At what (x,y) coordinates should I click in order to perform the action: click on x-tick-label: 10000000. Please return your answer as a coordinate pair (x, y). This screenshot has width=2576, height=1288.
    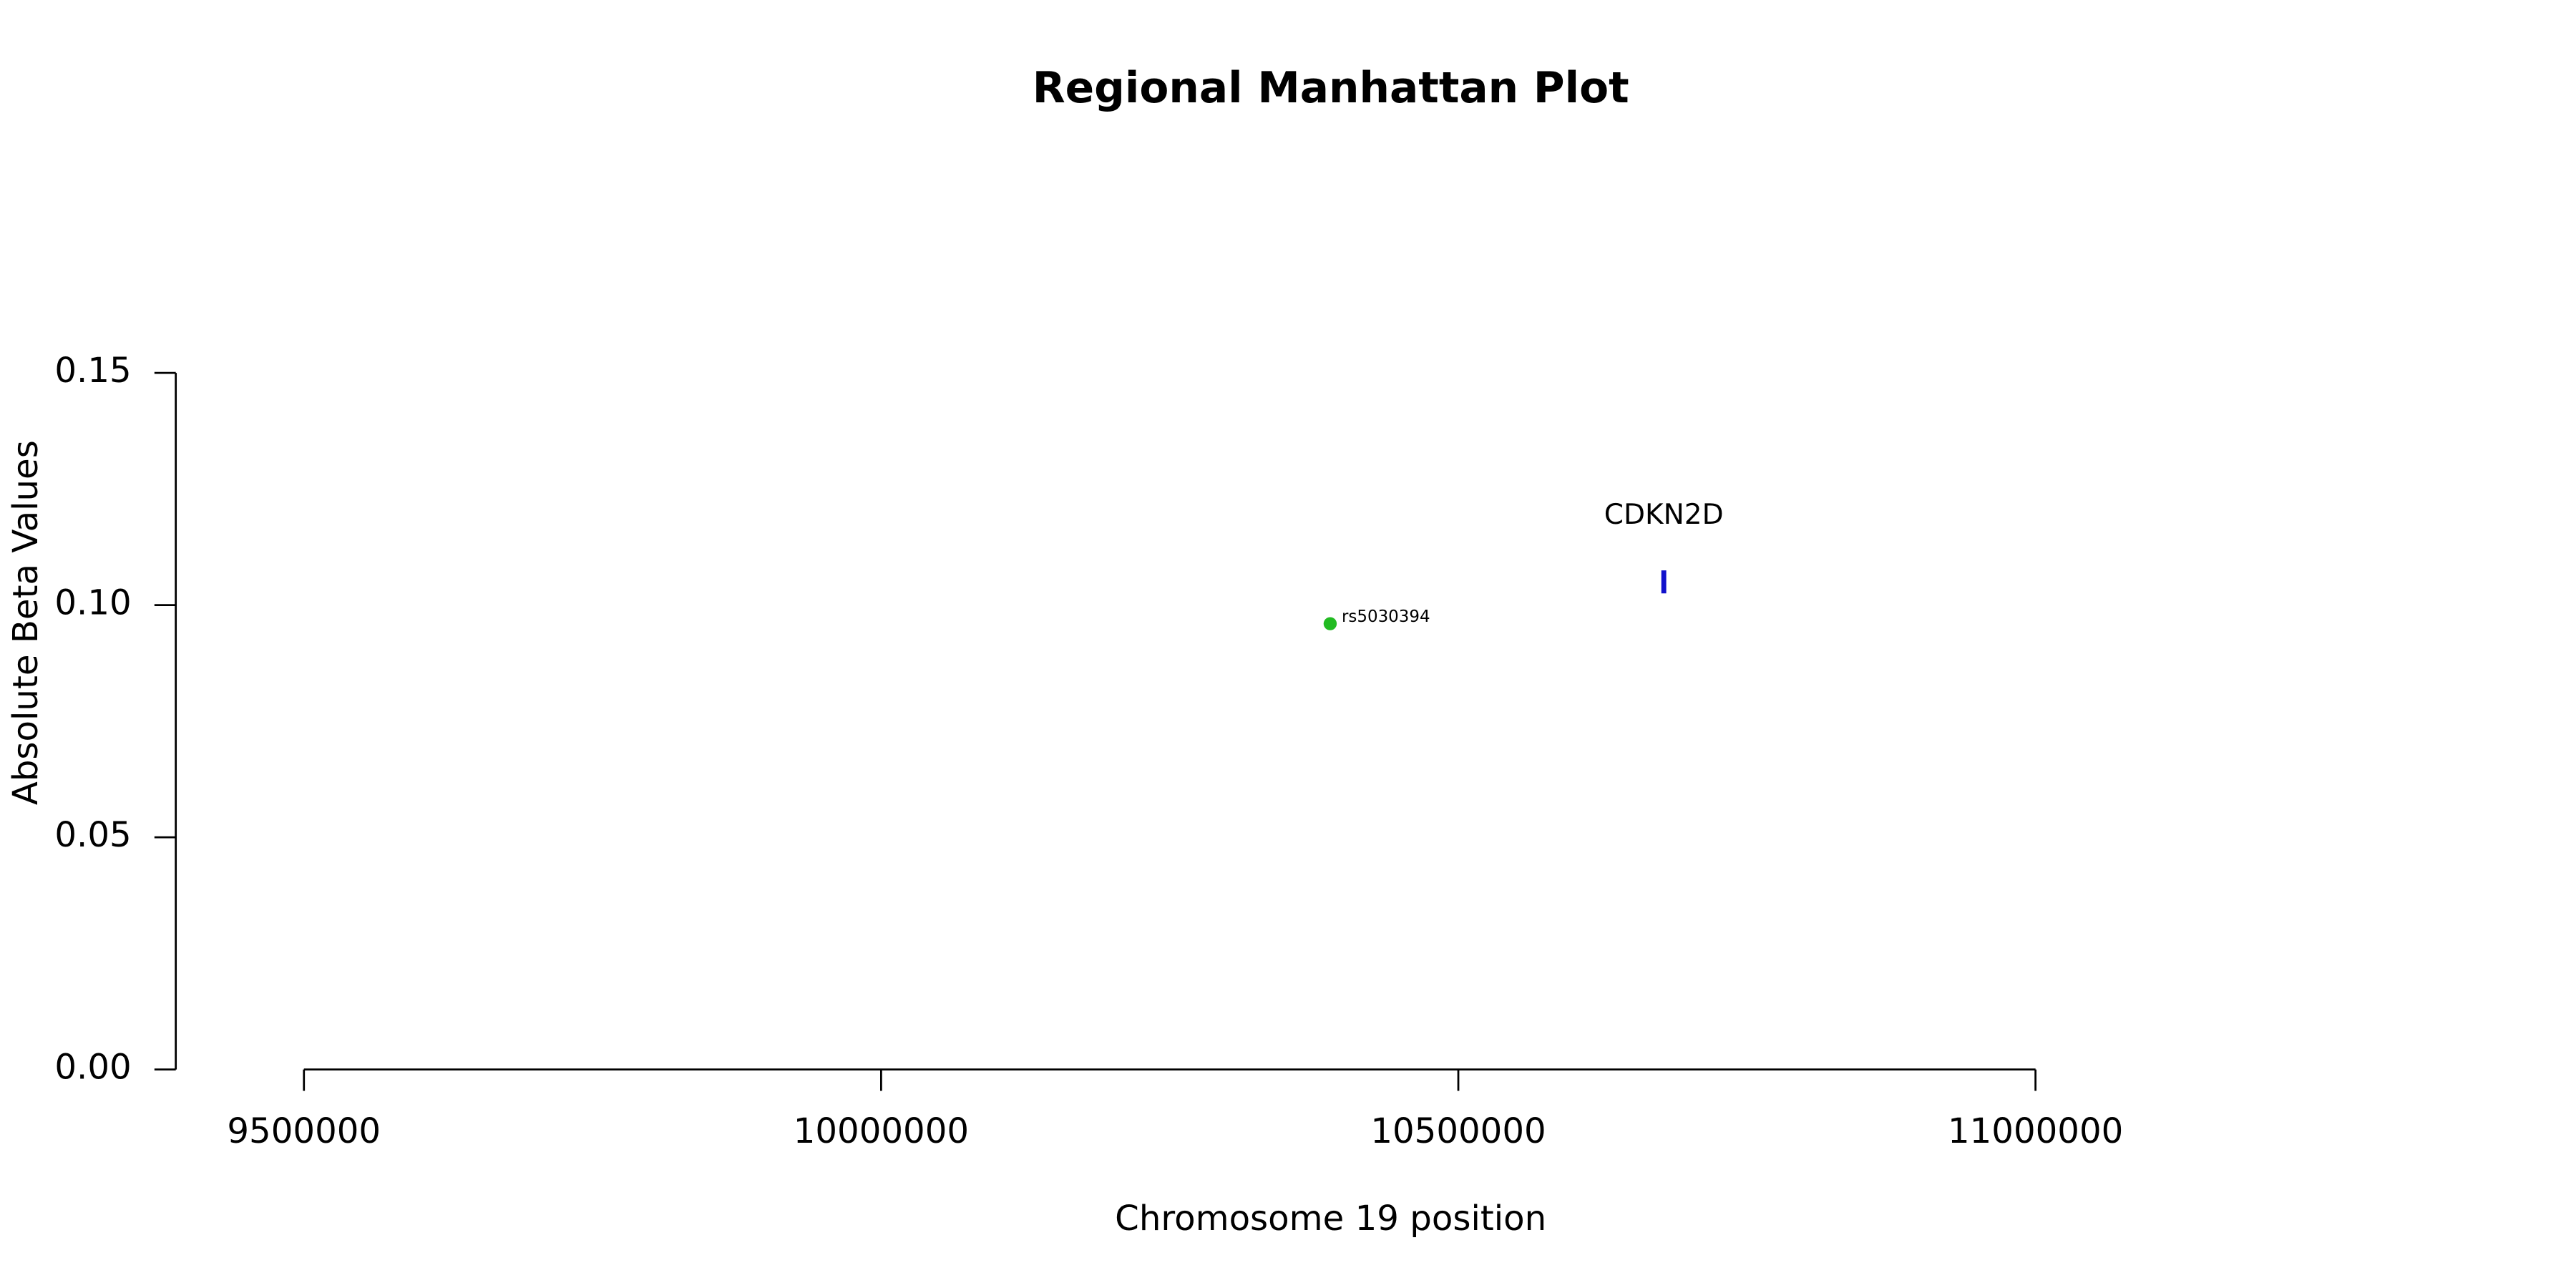
    Looking at the image, I should click on (881, 1131).